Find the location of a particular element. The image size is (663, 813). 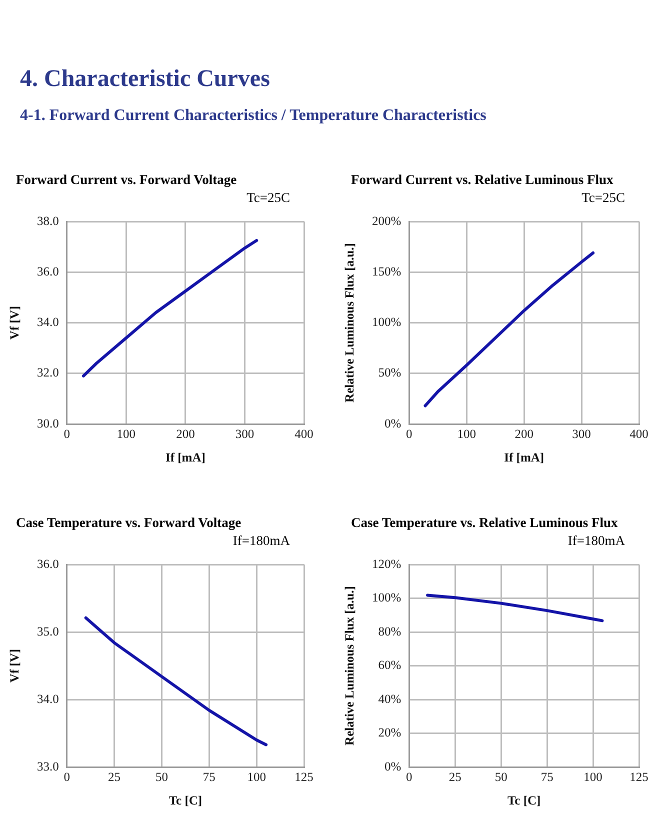

y-tick-label: 200% is located at coordinates (387, 221).